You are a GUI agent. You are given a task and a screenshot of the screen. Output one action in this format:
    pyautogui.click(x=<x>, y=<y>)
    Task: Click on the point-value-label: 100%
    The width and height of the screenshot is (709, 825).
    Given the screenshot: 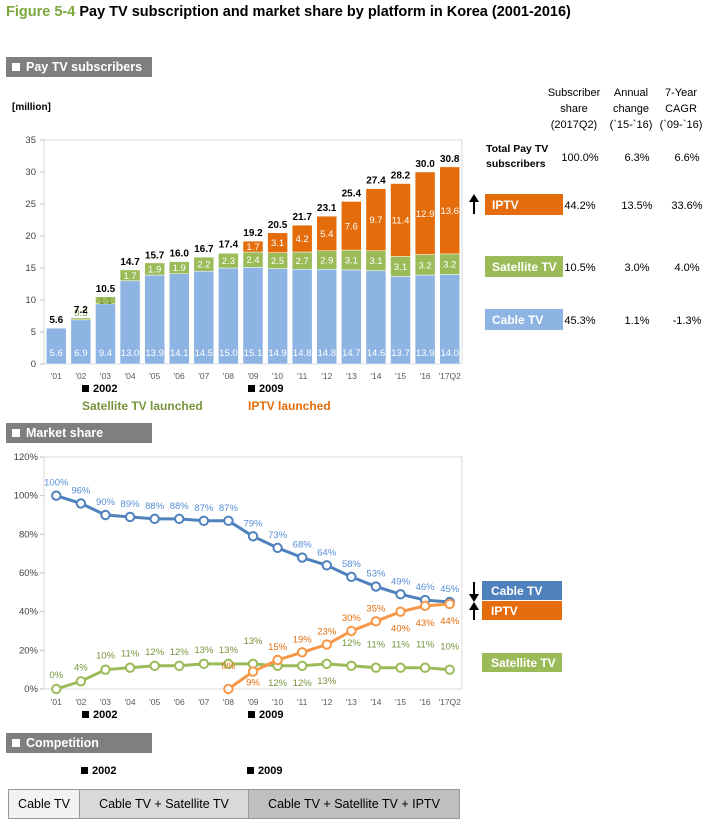 What is the action you would take?
    pyautogui.click(x=56, y=483)
    